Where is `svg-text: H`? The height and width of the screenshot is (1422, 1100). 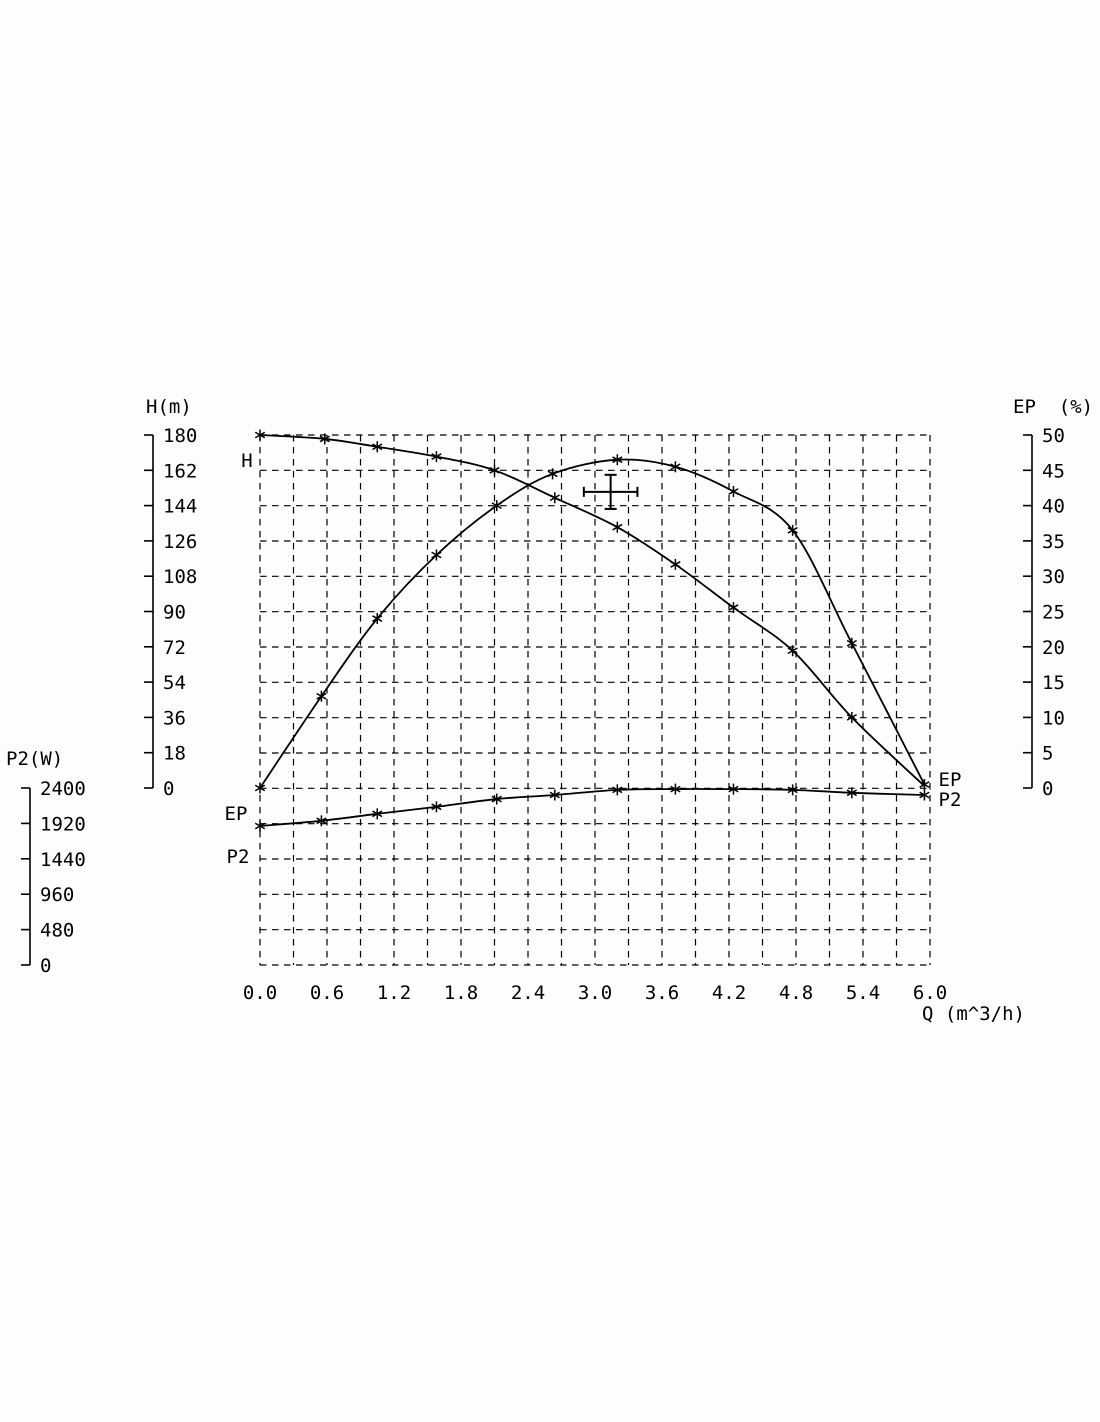
svg-text: H is located at coordinates (246, 461).